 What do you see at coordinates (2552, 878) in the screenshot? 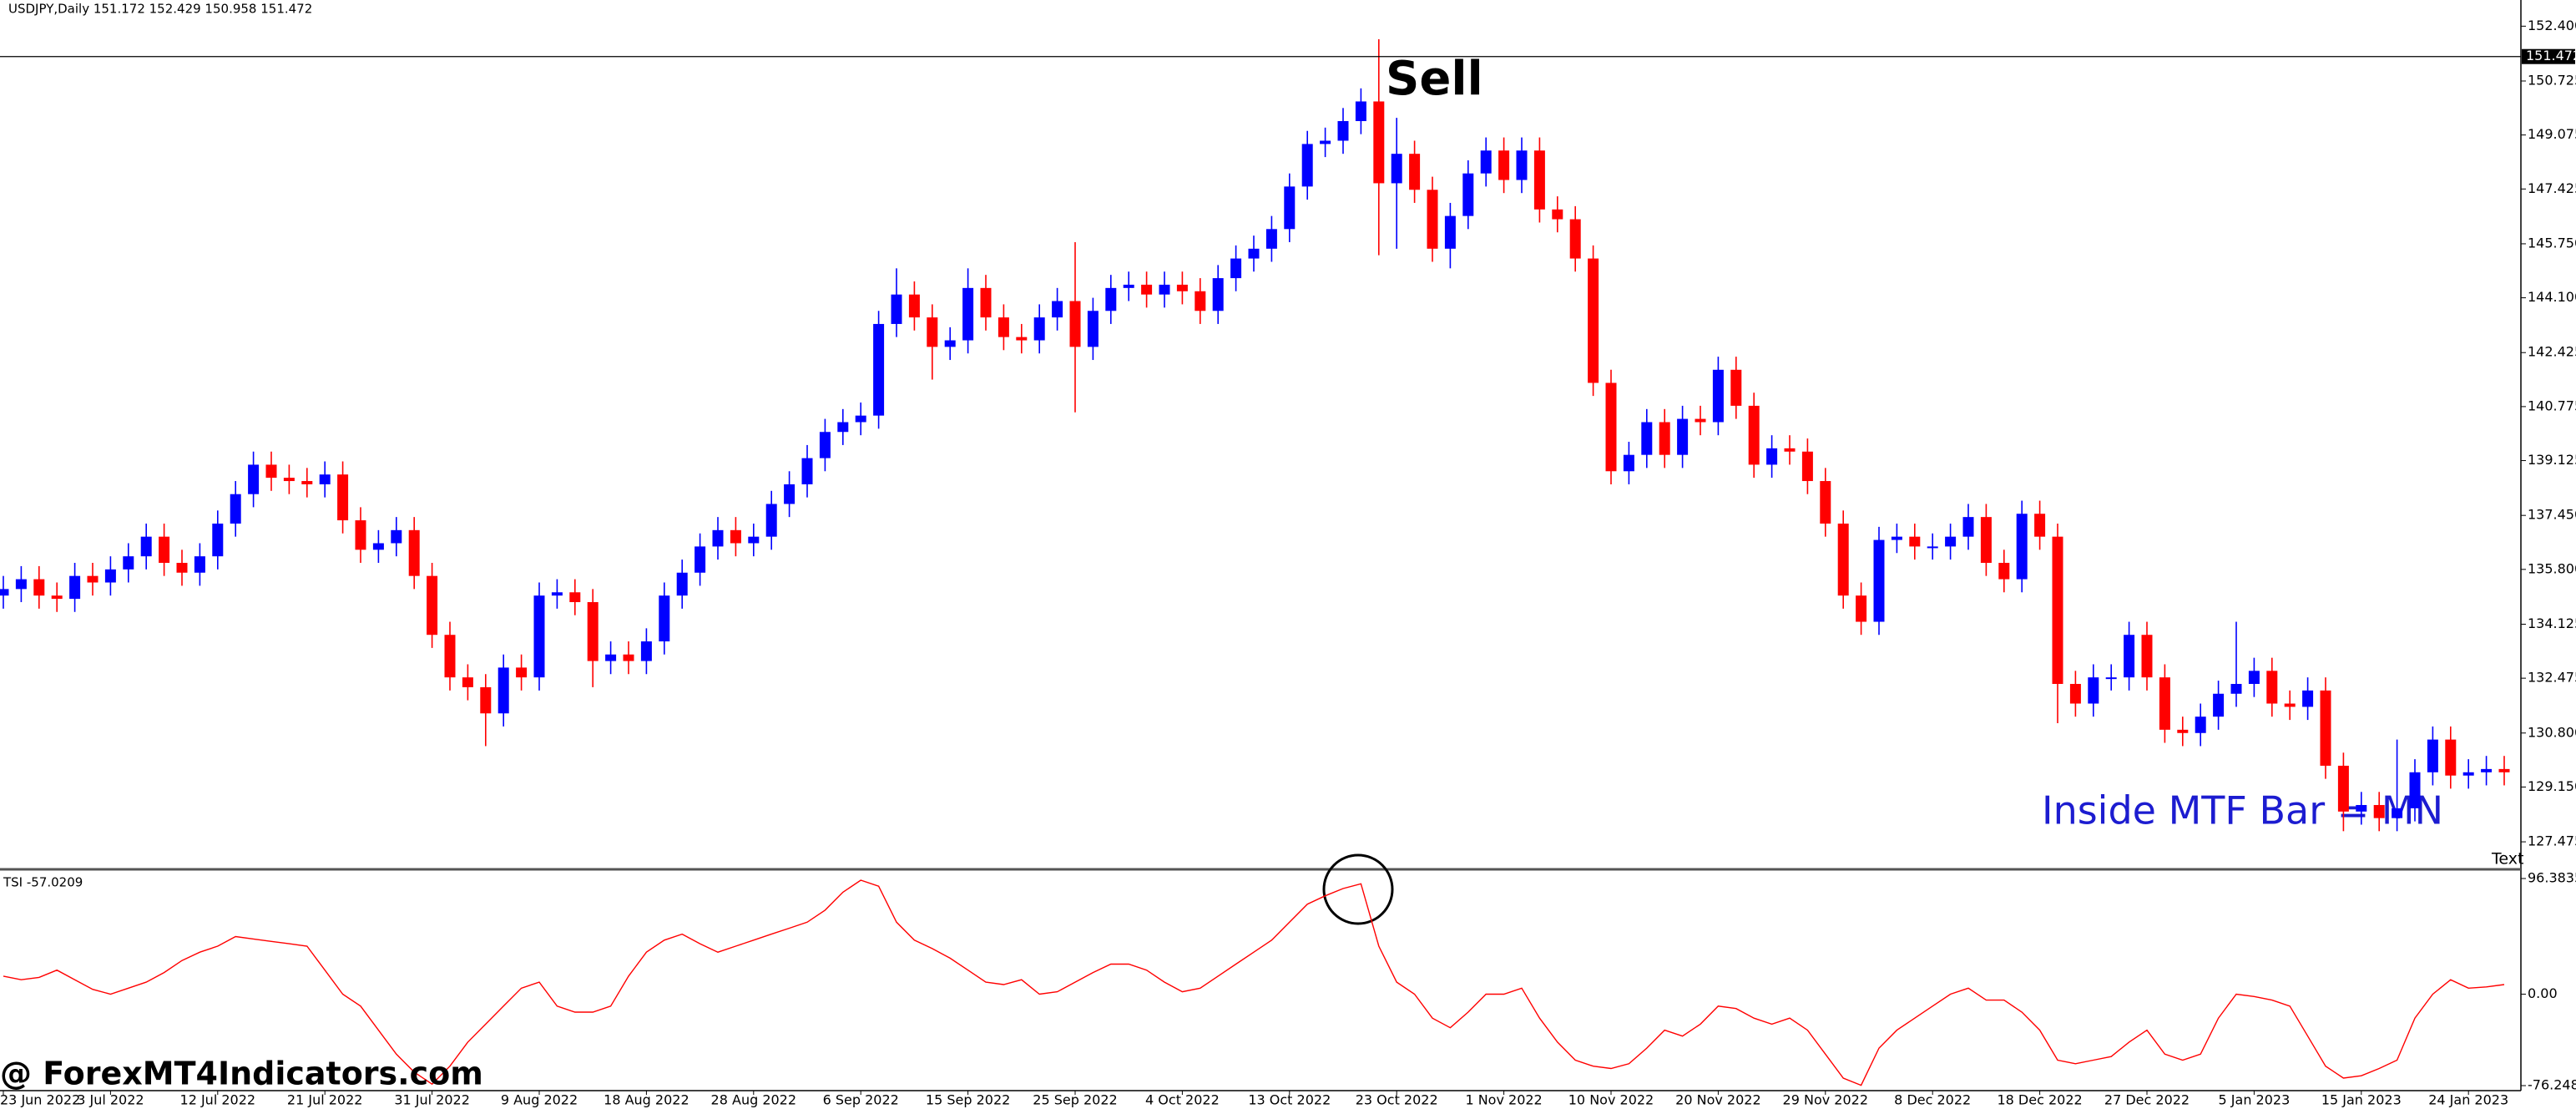
I see `indicator-y-tick-label: 96.3835` at bounding box center [2552, 878].